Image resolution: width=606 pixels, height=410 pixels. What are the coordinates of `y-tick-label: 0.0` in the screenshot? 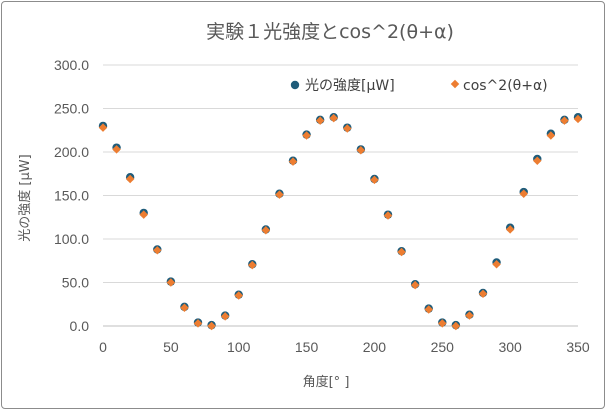 It's located at (80, 326).